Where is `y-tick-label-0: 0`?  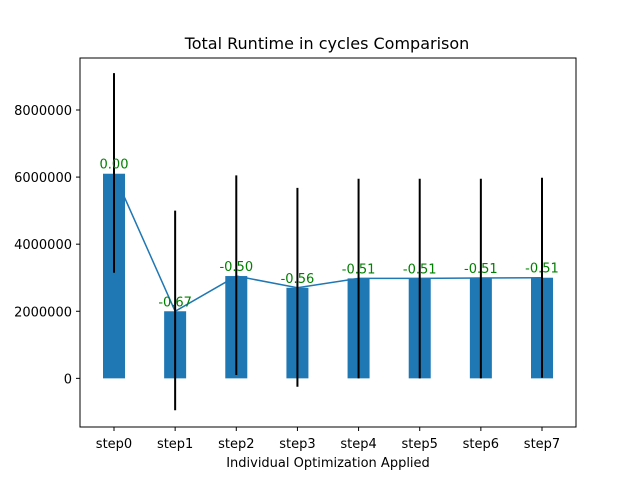
y-tick-label-0: 0 is located at coordinates (68, 379).